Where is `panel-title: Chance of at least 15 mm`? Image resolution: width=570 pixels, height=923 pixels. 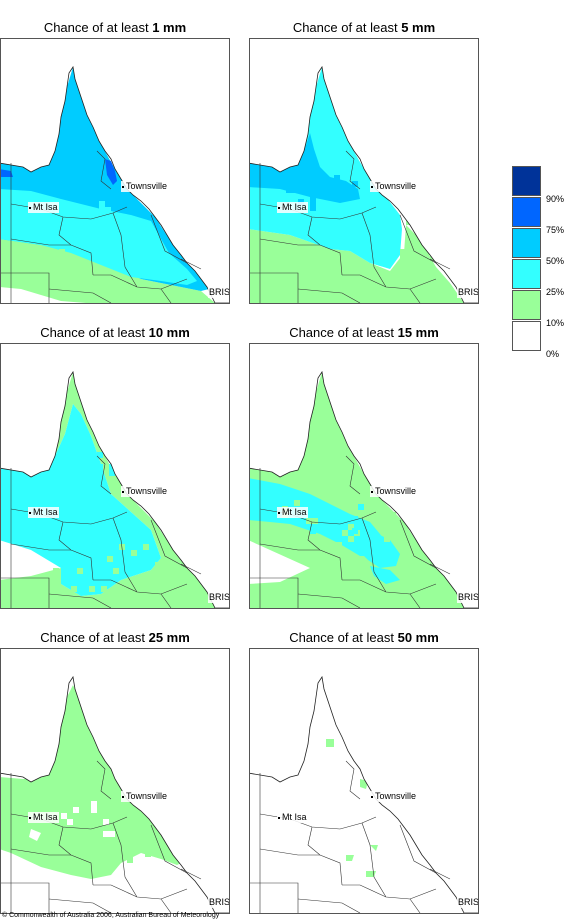
panel-title: Chance of at least 15 mm is located at coordinates (364, 333).